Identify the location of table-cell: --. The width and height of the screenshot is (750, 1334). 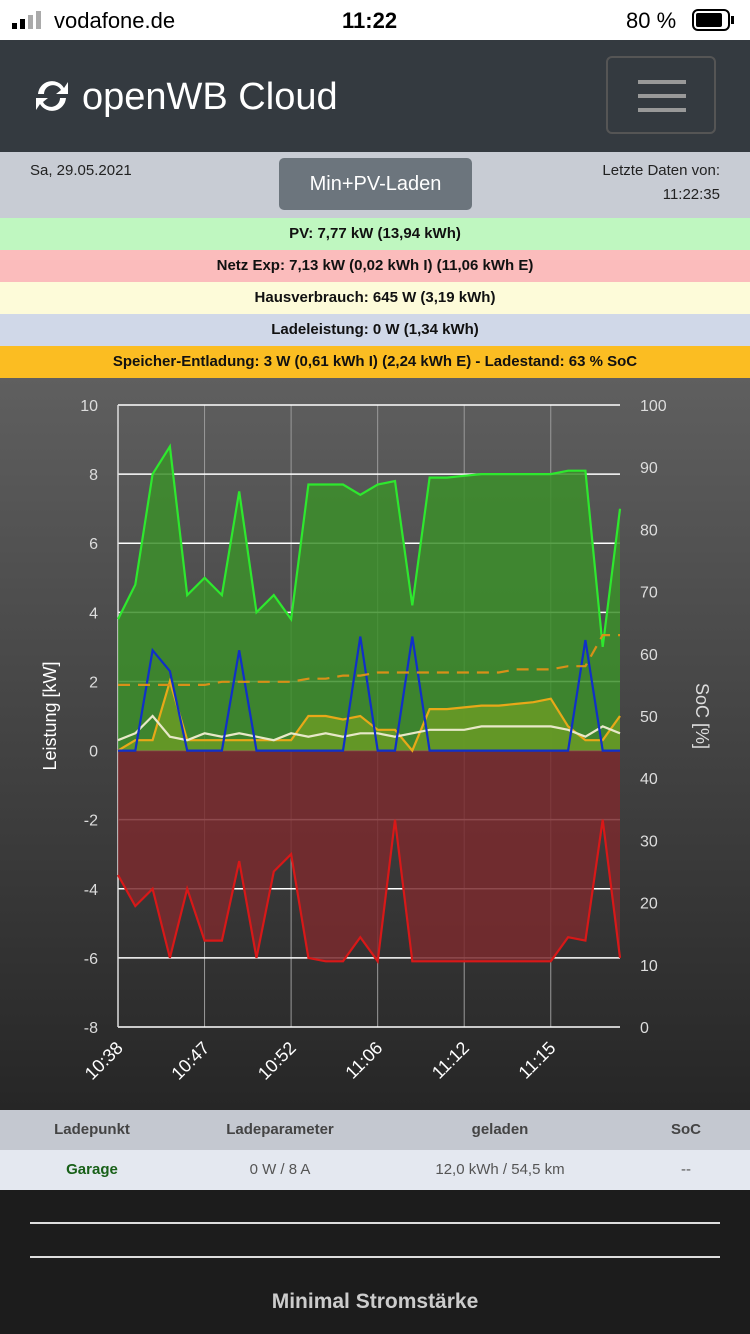
(686, 1169).